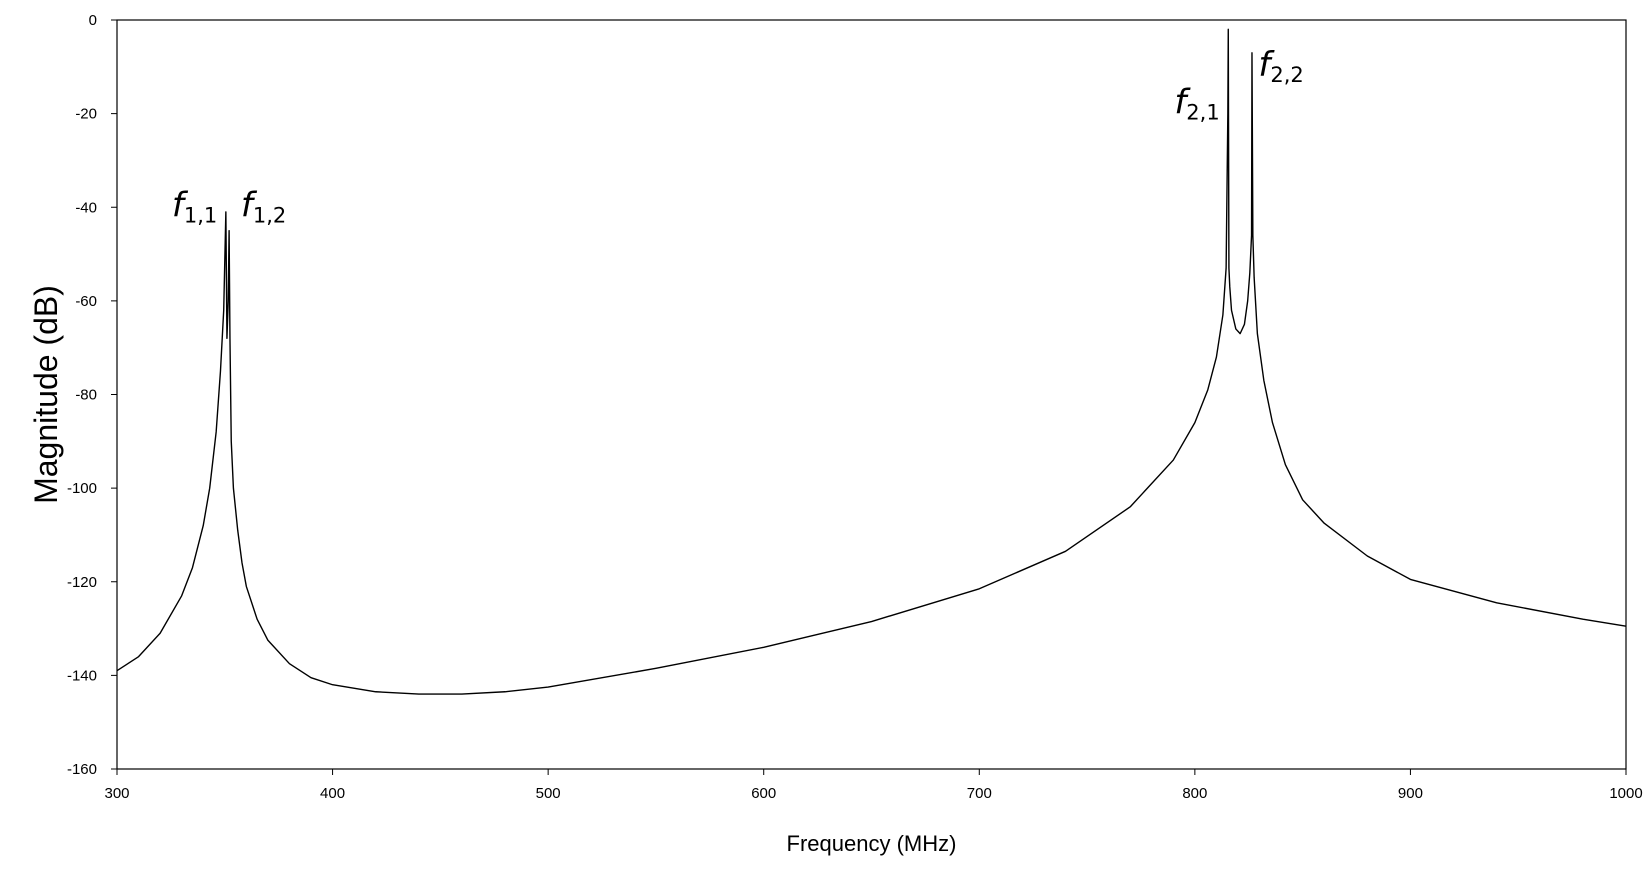  What do you see at coordinates (86, 207) in the screenshot?
I see `y-tick-label: -40` at bounding box center [86, 207].